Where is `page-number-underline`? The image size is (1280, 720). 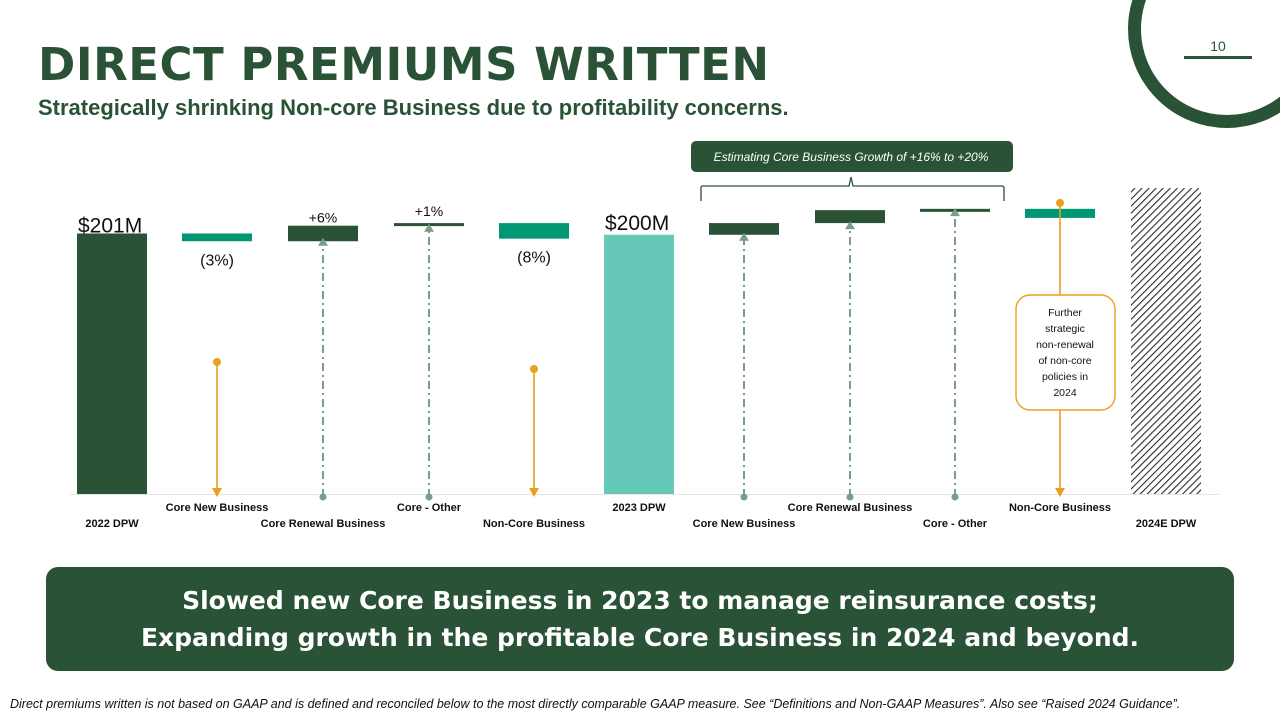 page-number-underline is located at coordinates (1218, 57).